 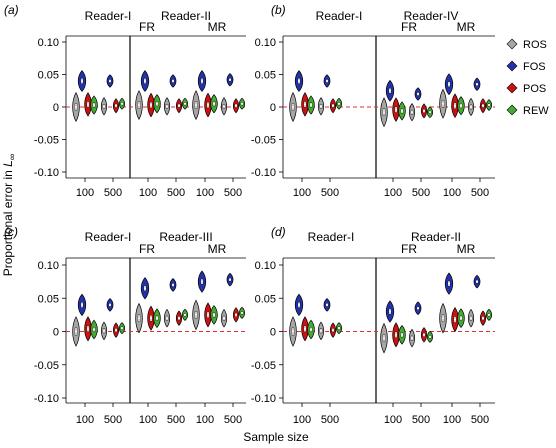 What do you see at coordinates (527, 77) in the screenshot?
I see `legend: ROS FOS POS REW` at bounding box center [527, 77].